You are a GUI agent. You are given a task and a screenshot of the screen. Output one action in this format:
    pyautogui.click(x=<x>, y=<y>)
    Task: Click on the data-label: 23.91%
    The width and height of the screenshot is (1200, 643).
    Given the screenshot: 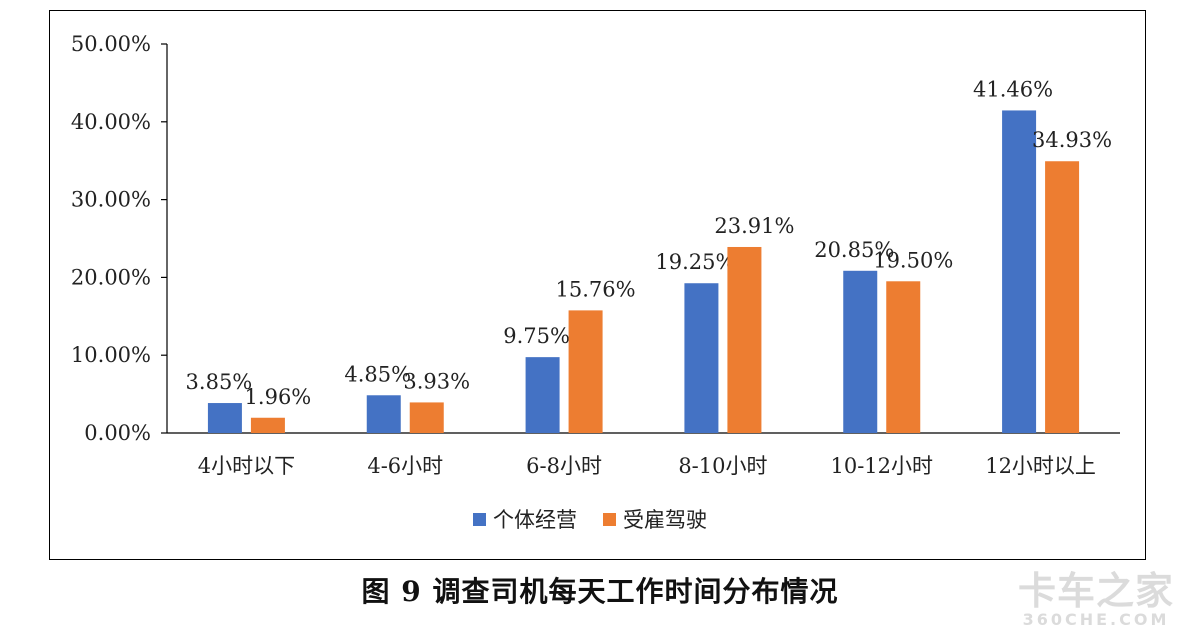 What is the action you would take?
    pyautogui.click(x=754, y=226)
    